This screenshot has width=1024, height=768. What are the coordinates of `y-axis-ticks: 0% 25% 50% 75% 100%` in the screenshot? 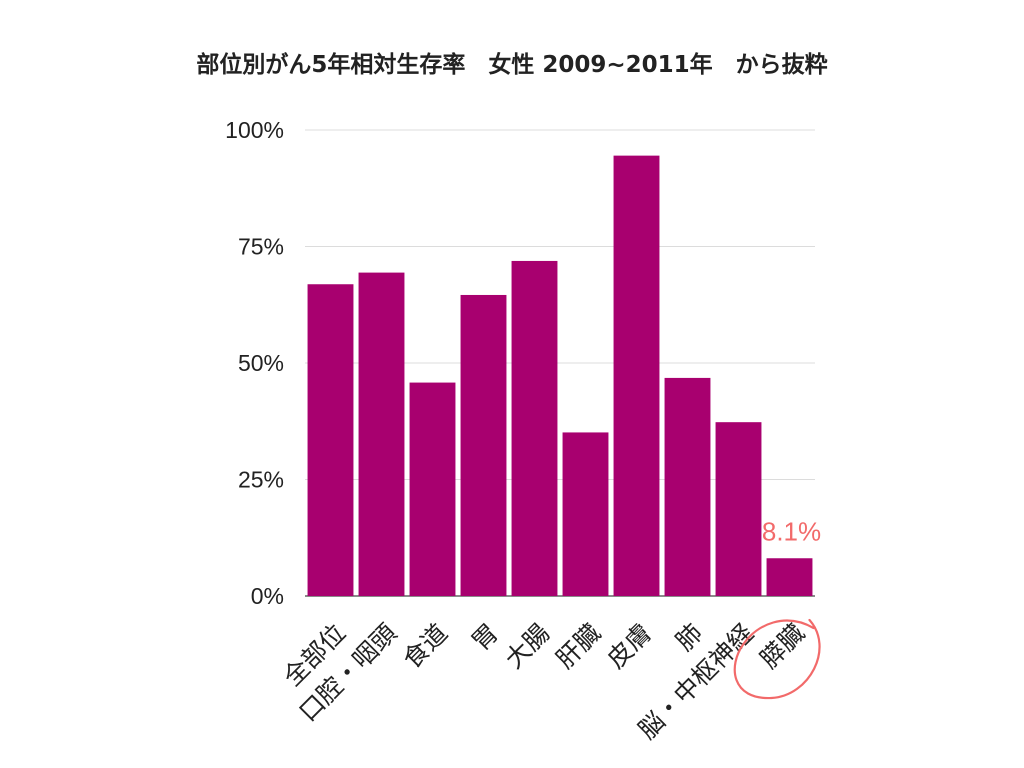 It's located at (254, 363).